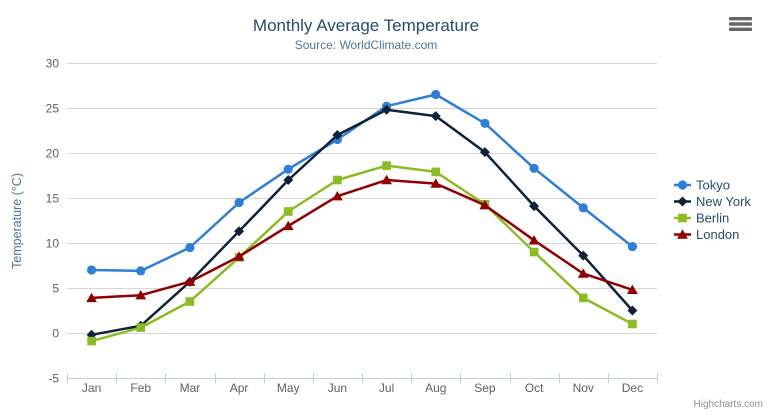  Describe the element at coordinates (190, 247) in the screenshot. I see `data-point-tokyo-mar` at that location.